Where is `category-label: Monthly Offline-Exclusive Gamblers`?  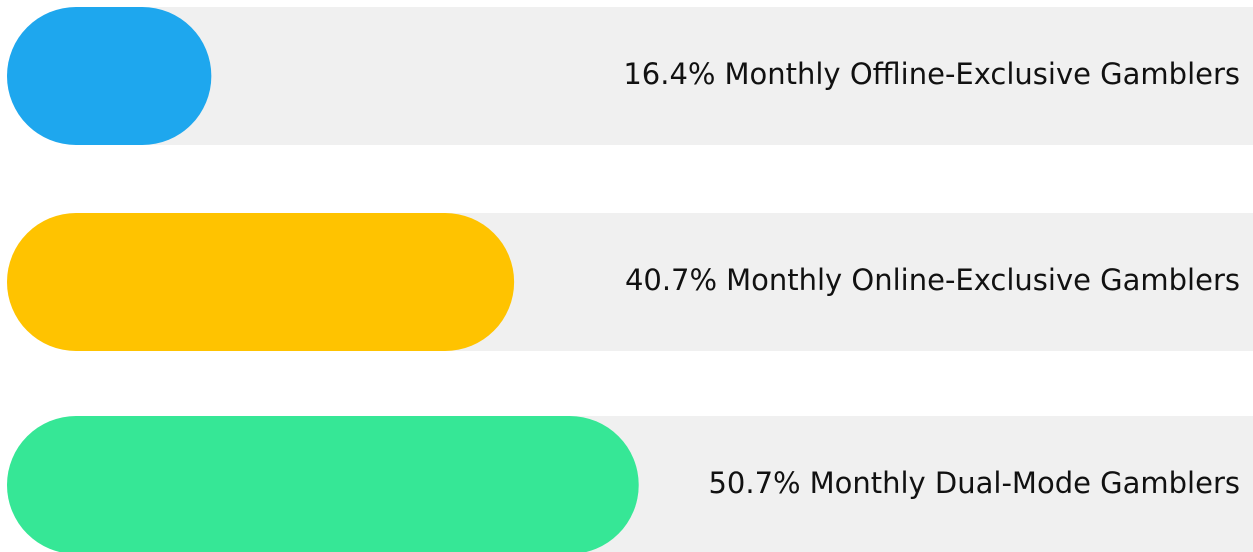
category-label: Monthly Offline-Exclusive Gamblers is located at coordinates (982, 74).